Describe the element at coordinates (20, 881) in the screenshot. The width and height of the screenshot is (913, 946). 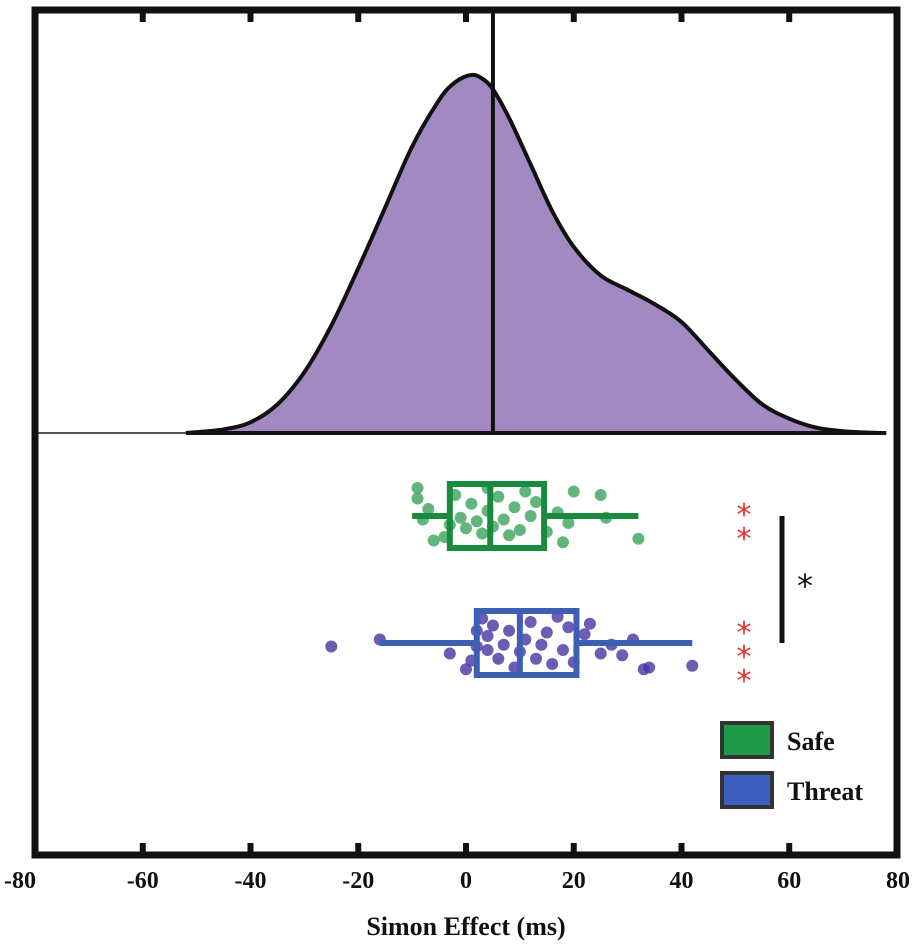
I see `tick-label: -80` at that location.